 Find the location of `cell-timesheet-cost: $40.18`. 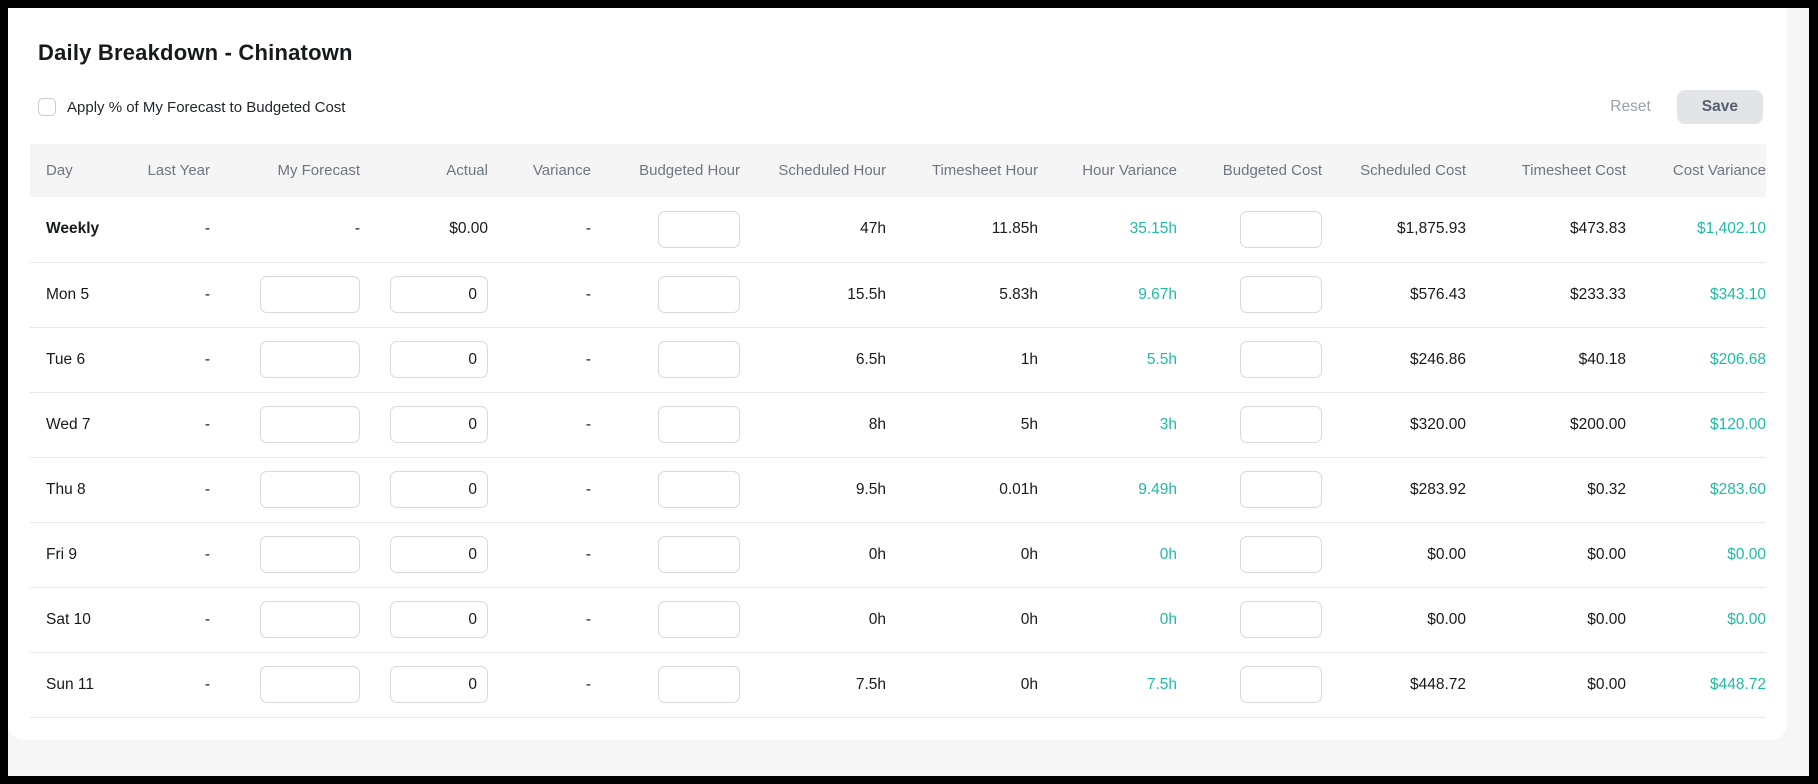

cell-timesheet-cost: $40.18 is located at coordinates (1602, 359).